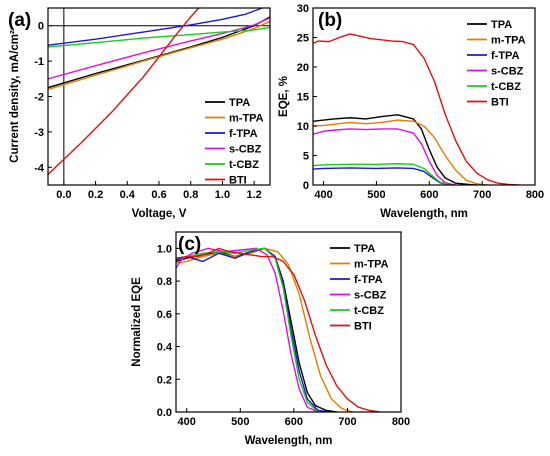 This screenshot has width=550, height=456. What do you see at coordinates (330, 20) in the screenshot?
I see `panel-label: (b)` at bounding box center [330, 20].